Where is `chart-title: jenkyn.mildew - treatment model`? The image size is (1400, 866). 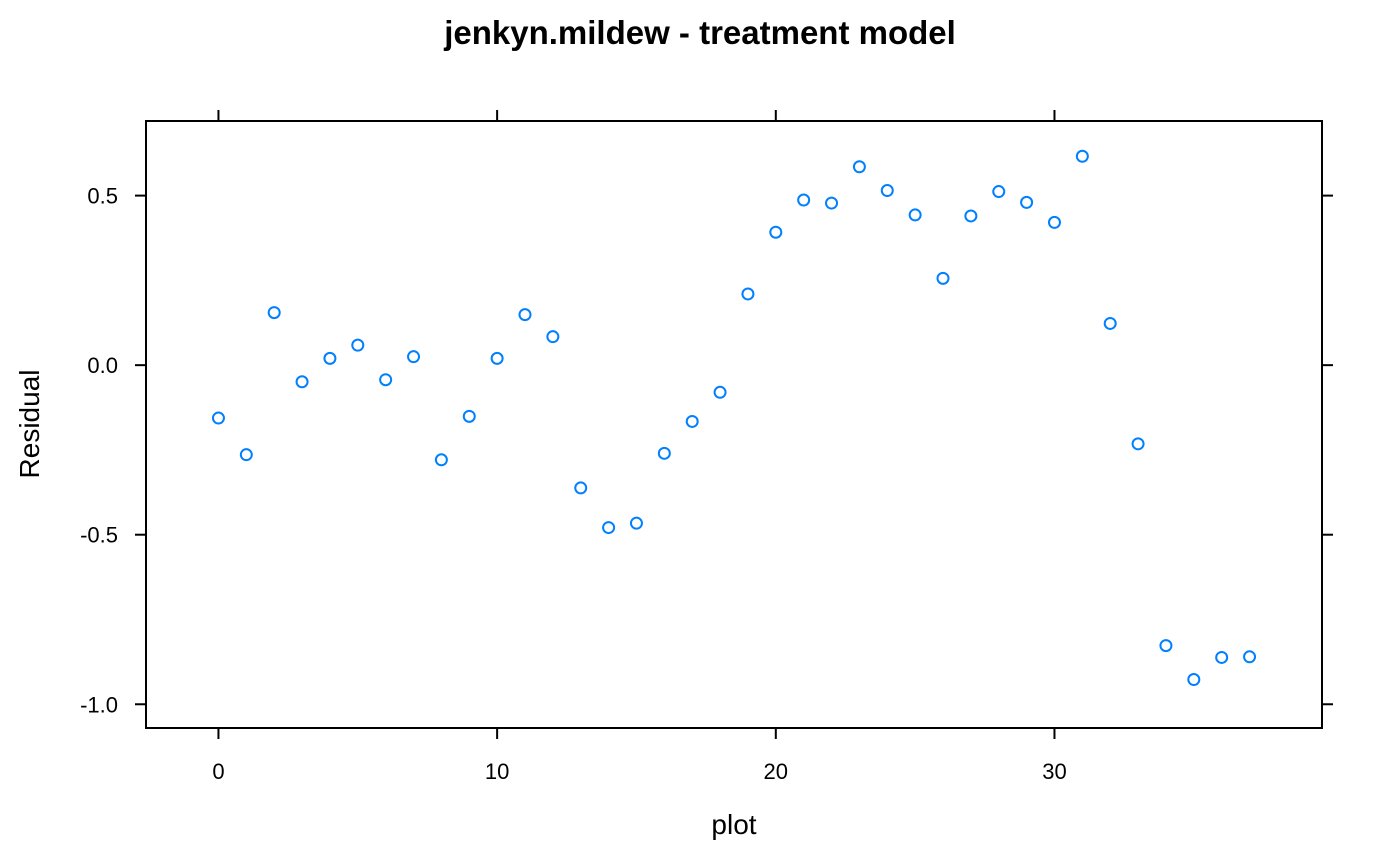
chart-title: jenkyn.mildew - treatment model is located at coordinates (699, 32).